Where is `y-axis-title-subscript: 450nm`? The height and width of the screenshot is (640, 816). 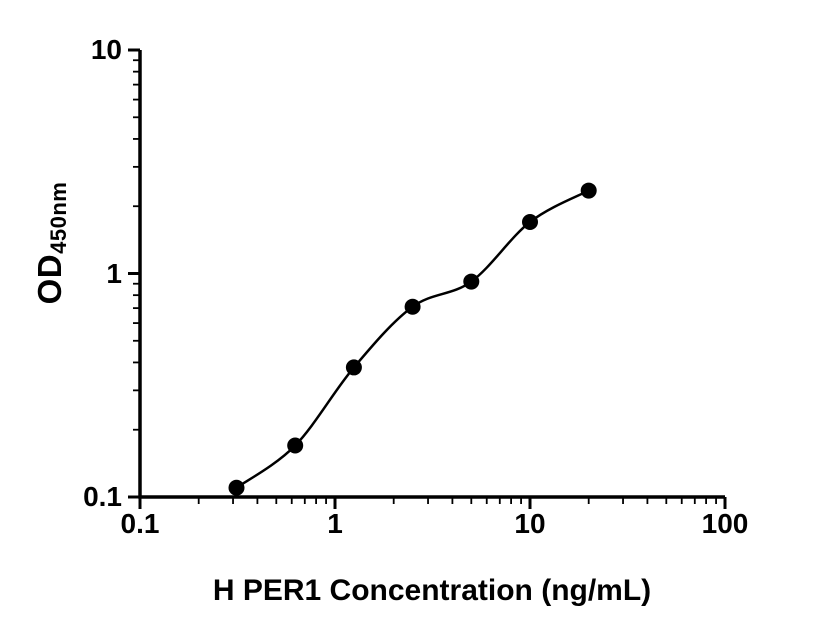 y-axis-title-subscript: 450nm is located at coordinates (58, 217).